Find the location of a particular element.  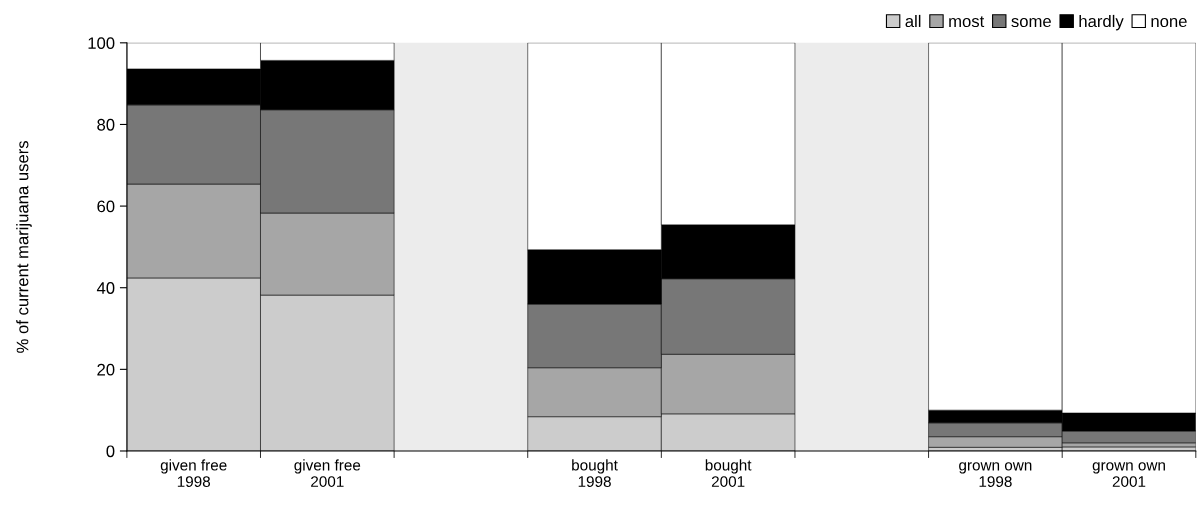

y-tick-label: 0 is located at coordinates (110, 451).